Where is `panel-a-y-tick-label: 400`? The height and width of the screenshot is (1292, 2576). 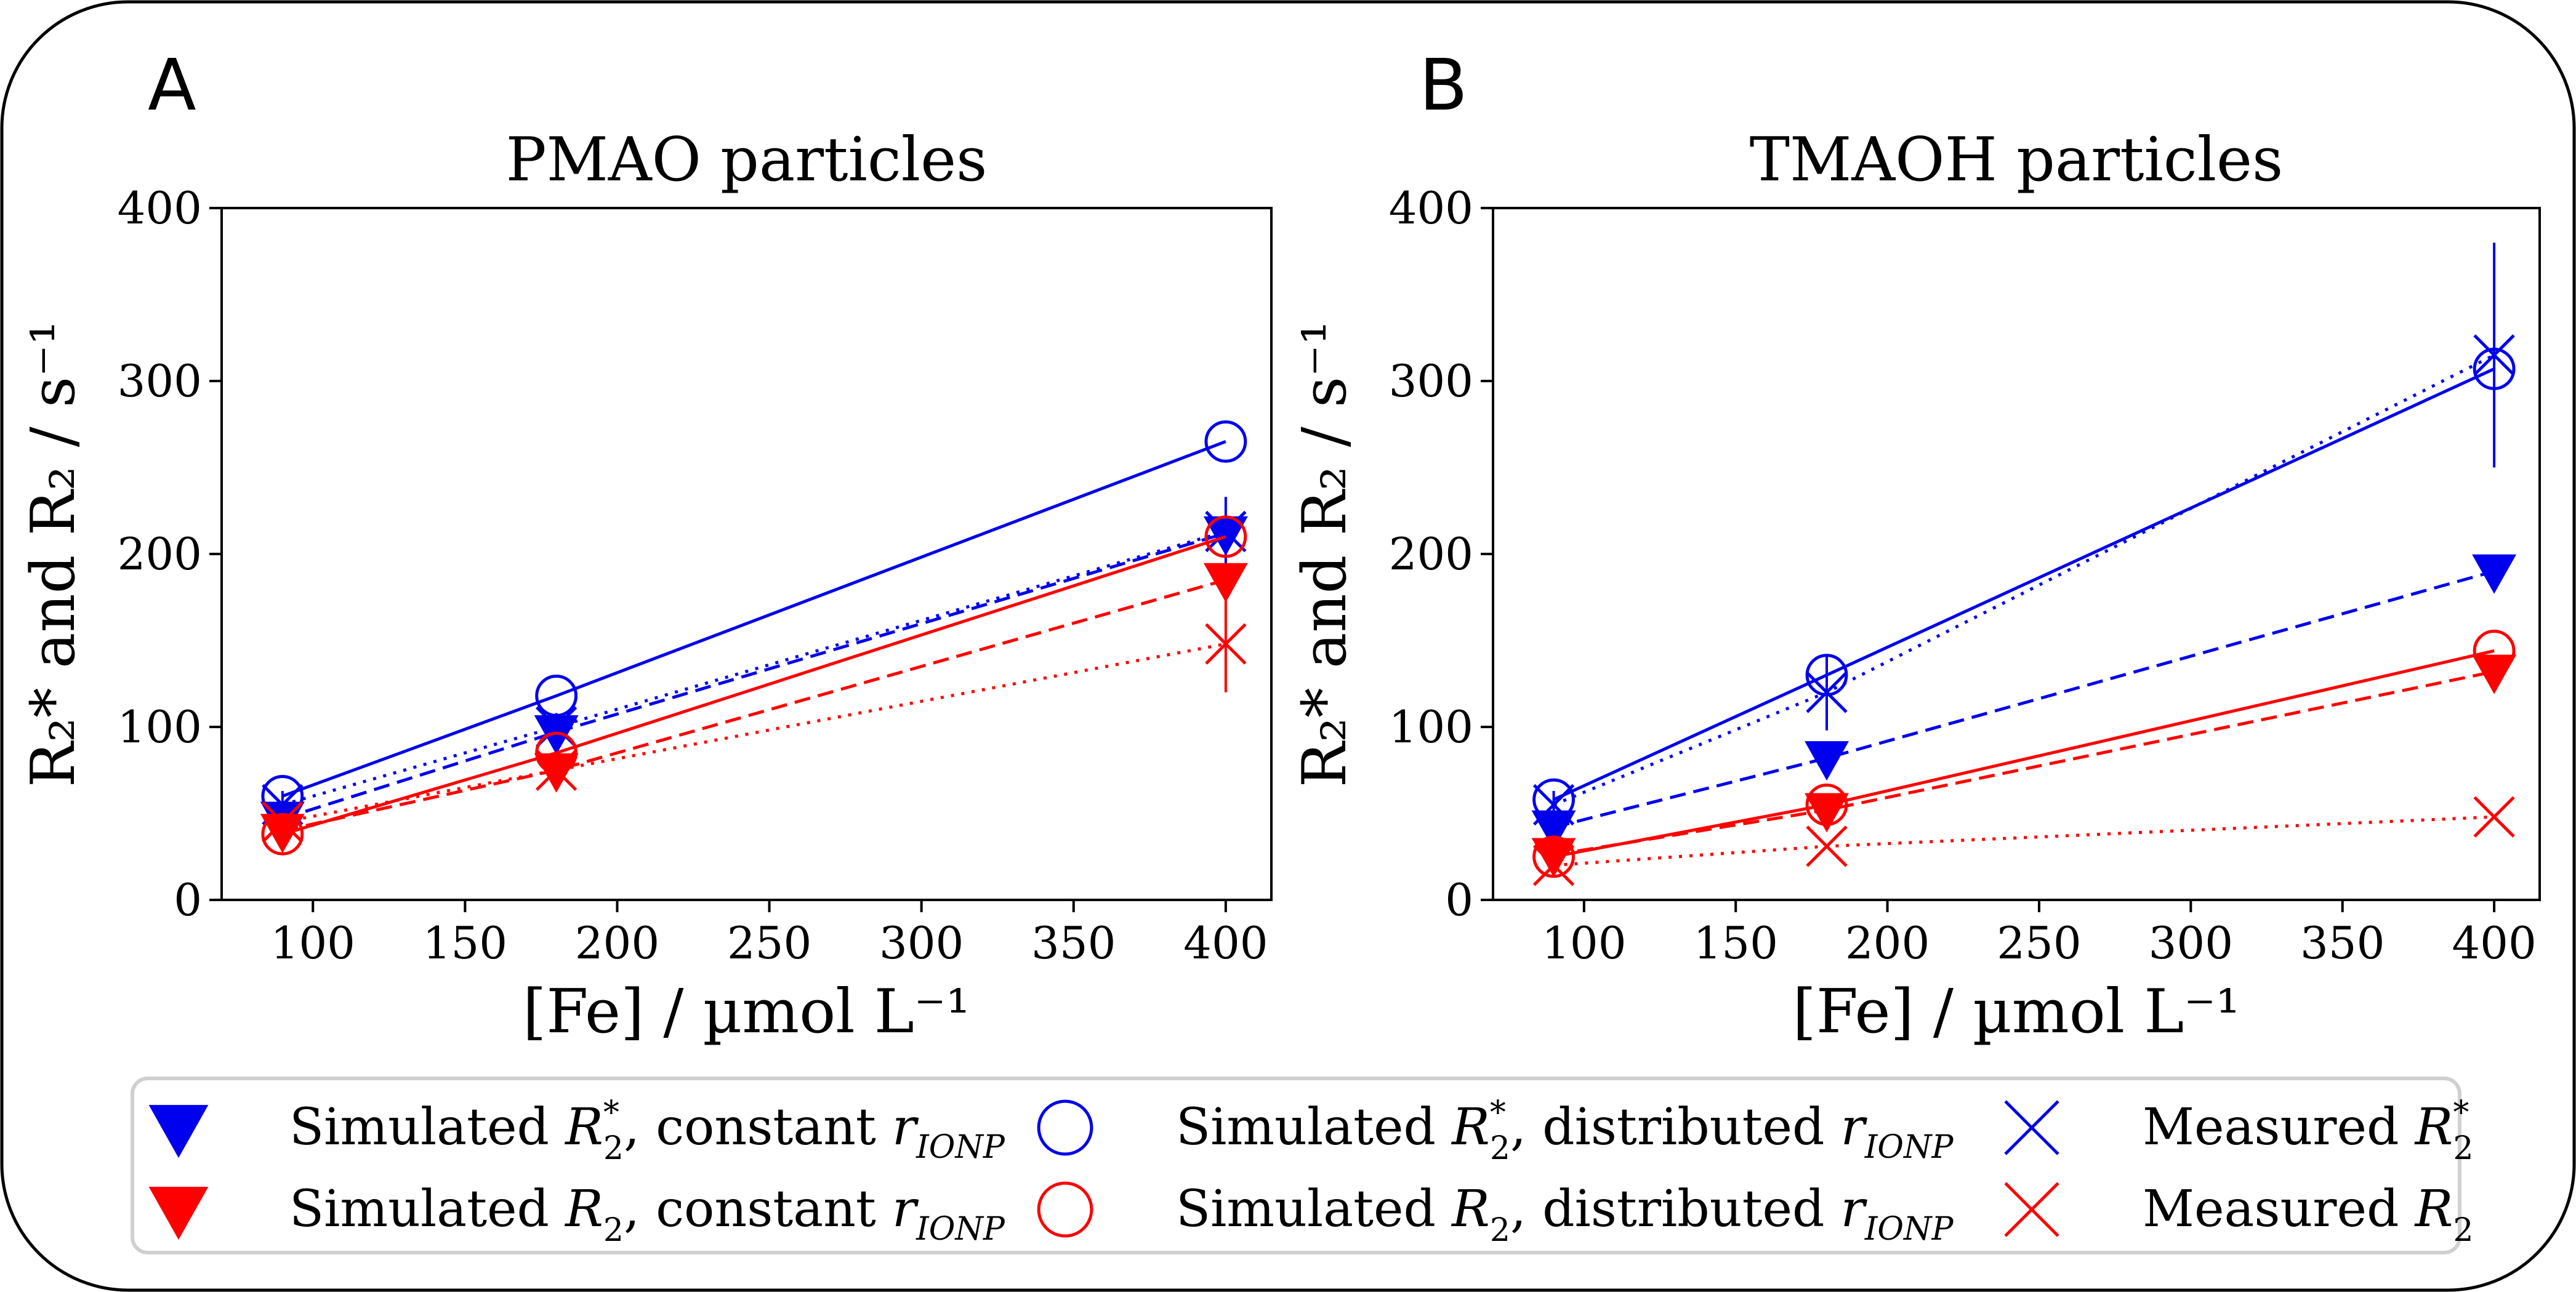 panel-a-y-tick-label: 400 is located at coordinates (160, 208).